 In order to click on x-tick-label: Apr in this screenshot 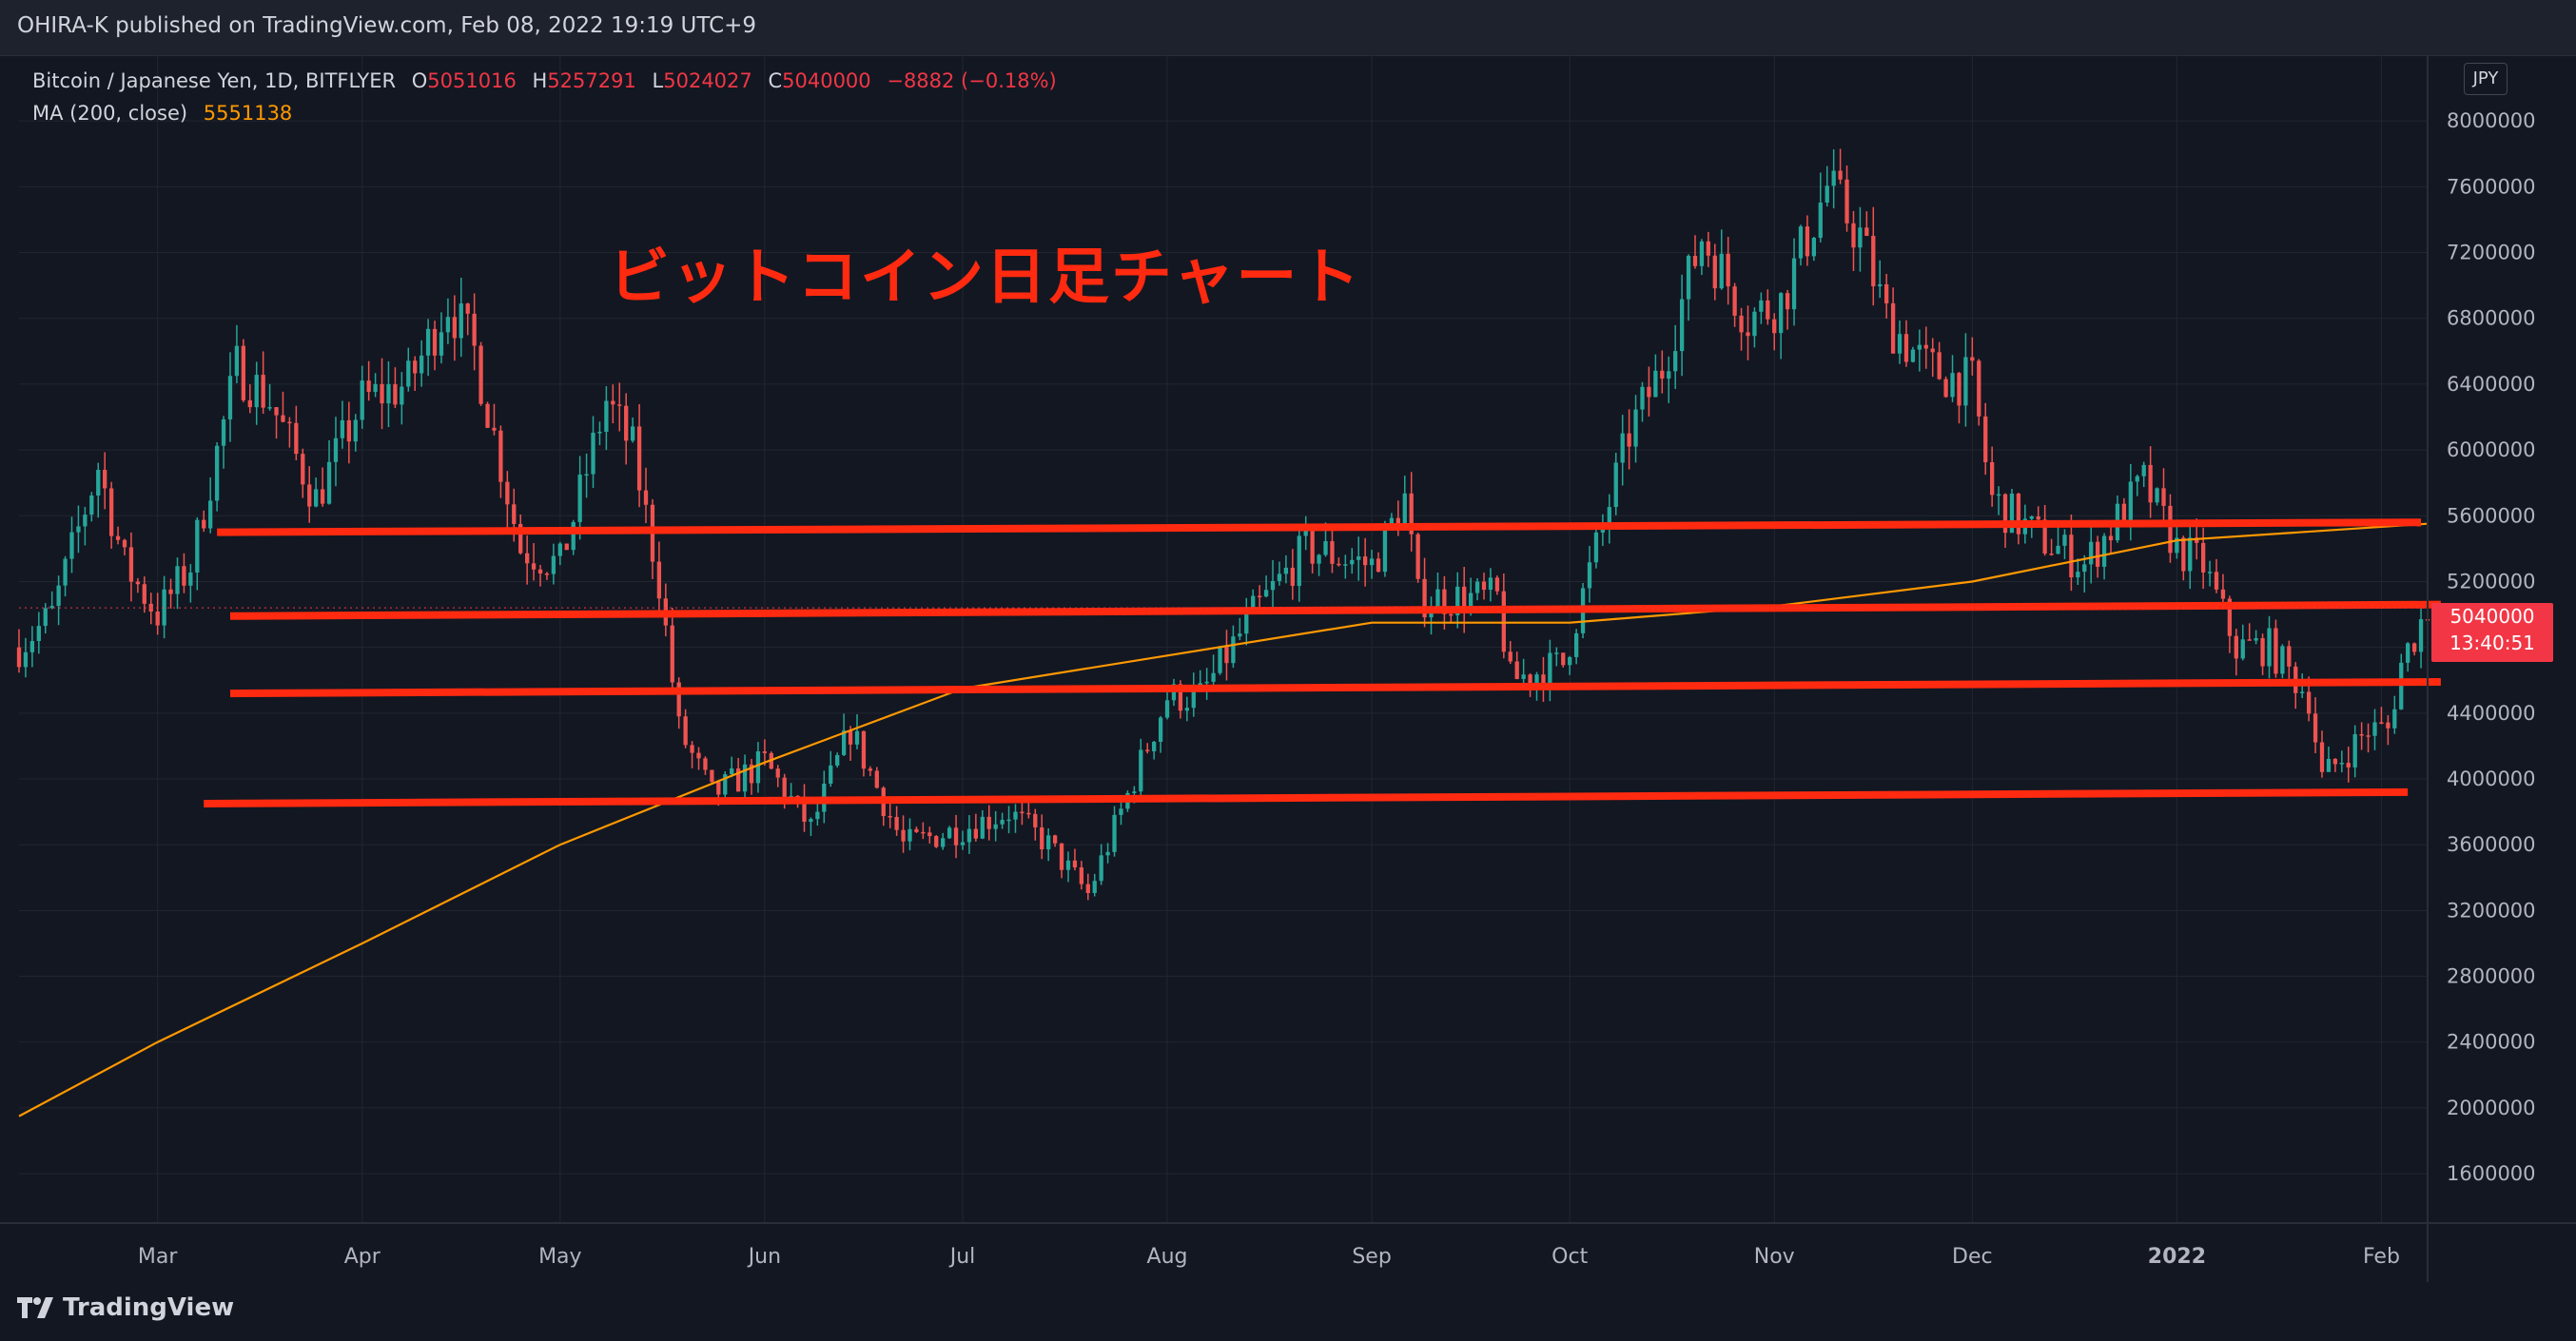, I will do `click(363, 1257)`.